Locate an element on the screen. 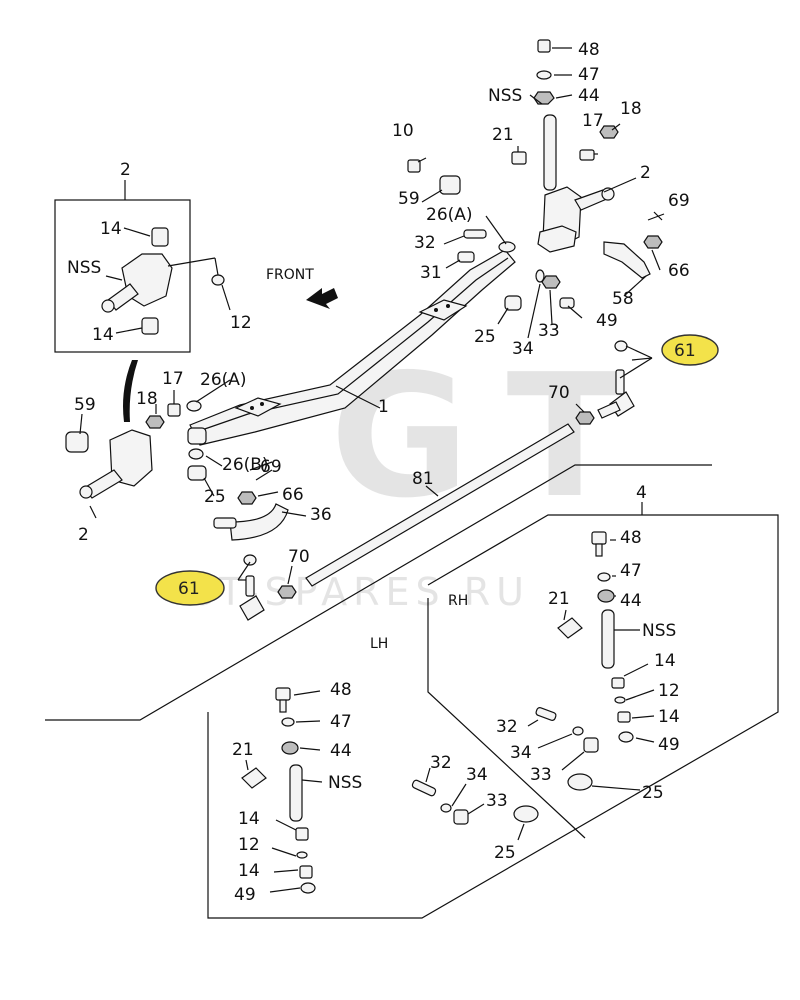 The width and height of the screenshot is (800, 1000). tie-rod is located at coordinates (440, 505).